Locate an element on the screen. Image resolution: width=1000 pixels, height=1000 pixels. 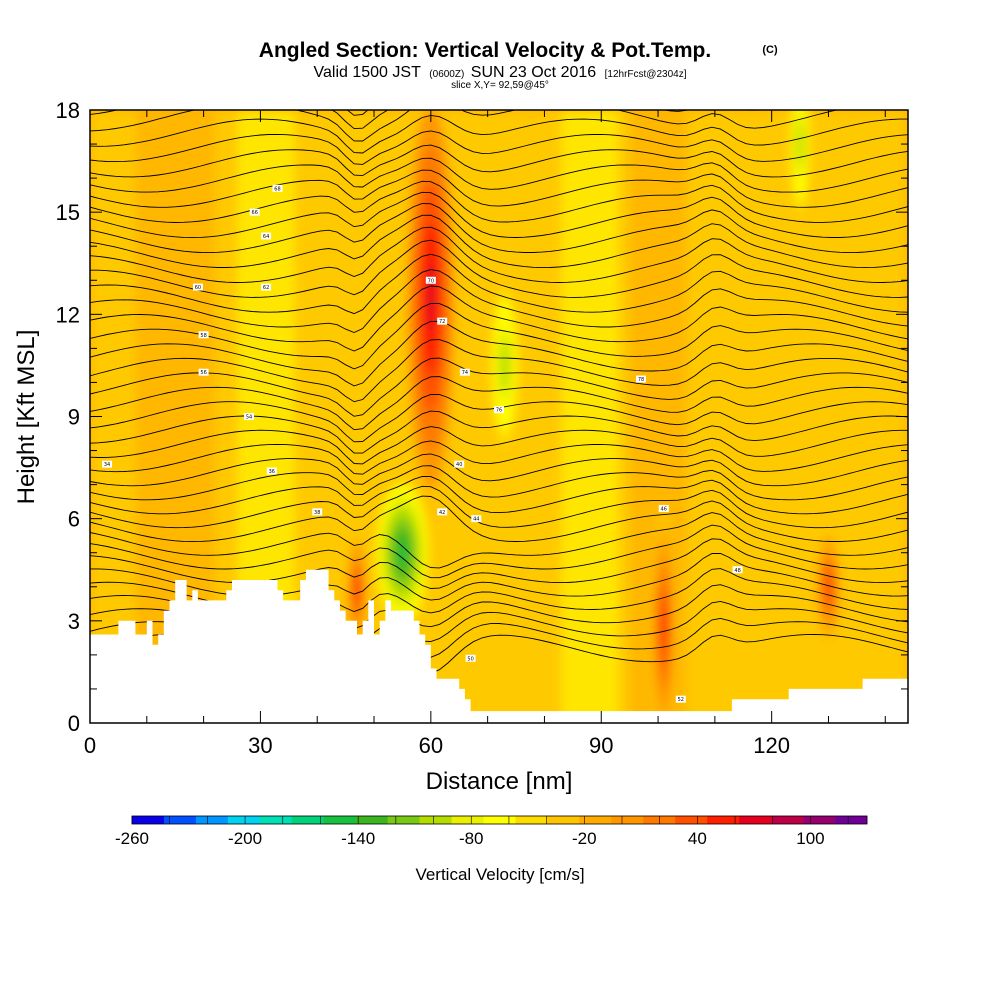
isentrope-label-text: 78 is located at coordinates (641, 380).